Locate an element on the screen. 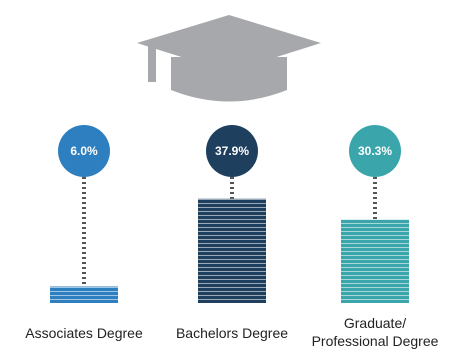  data-label: 30.3% is located at coordinates (375, 151).